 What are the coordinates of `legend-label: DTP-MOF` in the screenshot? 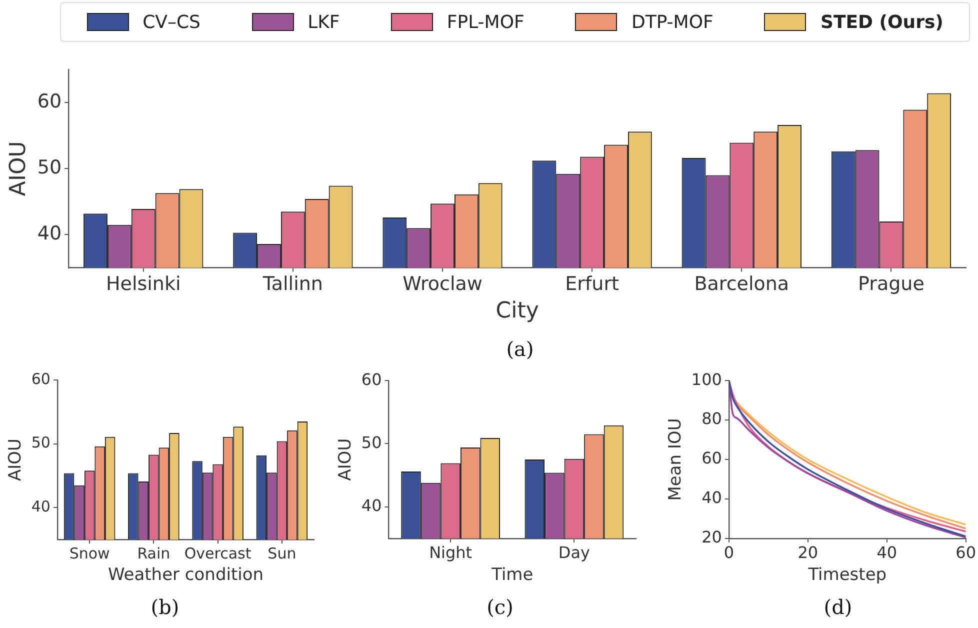 It's located at (672, 22).